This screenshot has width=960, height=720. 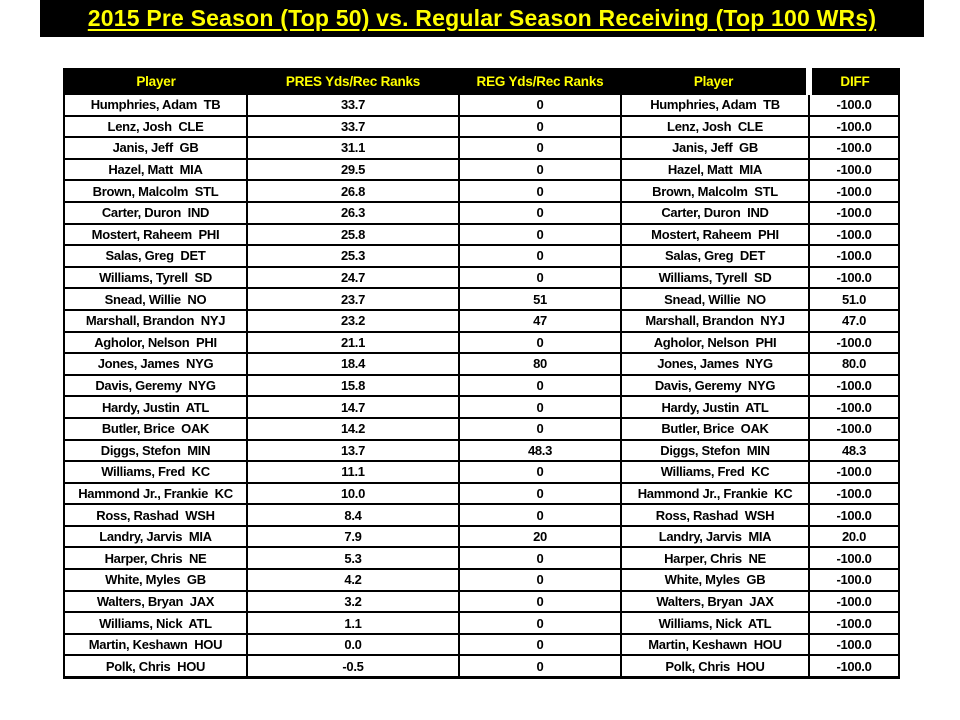 I want to click on player-left-cell: Mostert, Raheem PHI, so click(x=155, y=234).